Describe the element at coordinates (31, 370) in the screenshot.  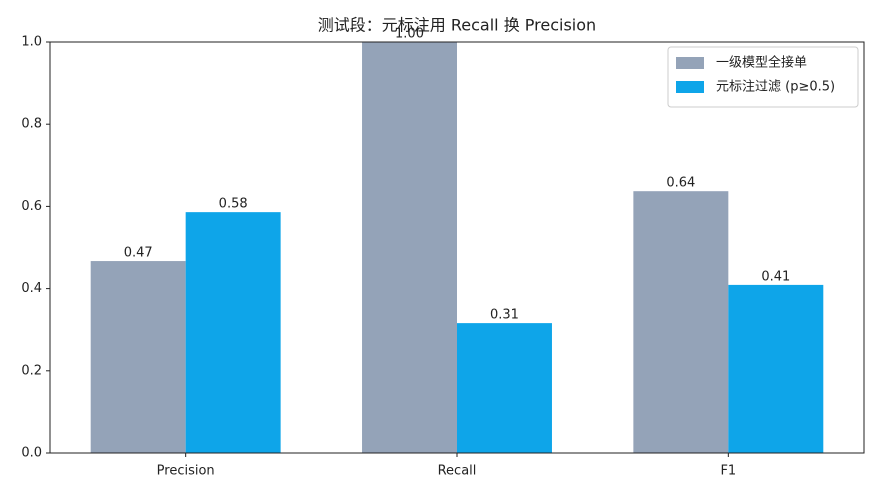
I see `y-tick-label: 0.2` at that location.